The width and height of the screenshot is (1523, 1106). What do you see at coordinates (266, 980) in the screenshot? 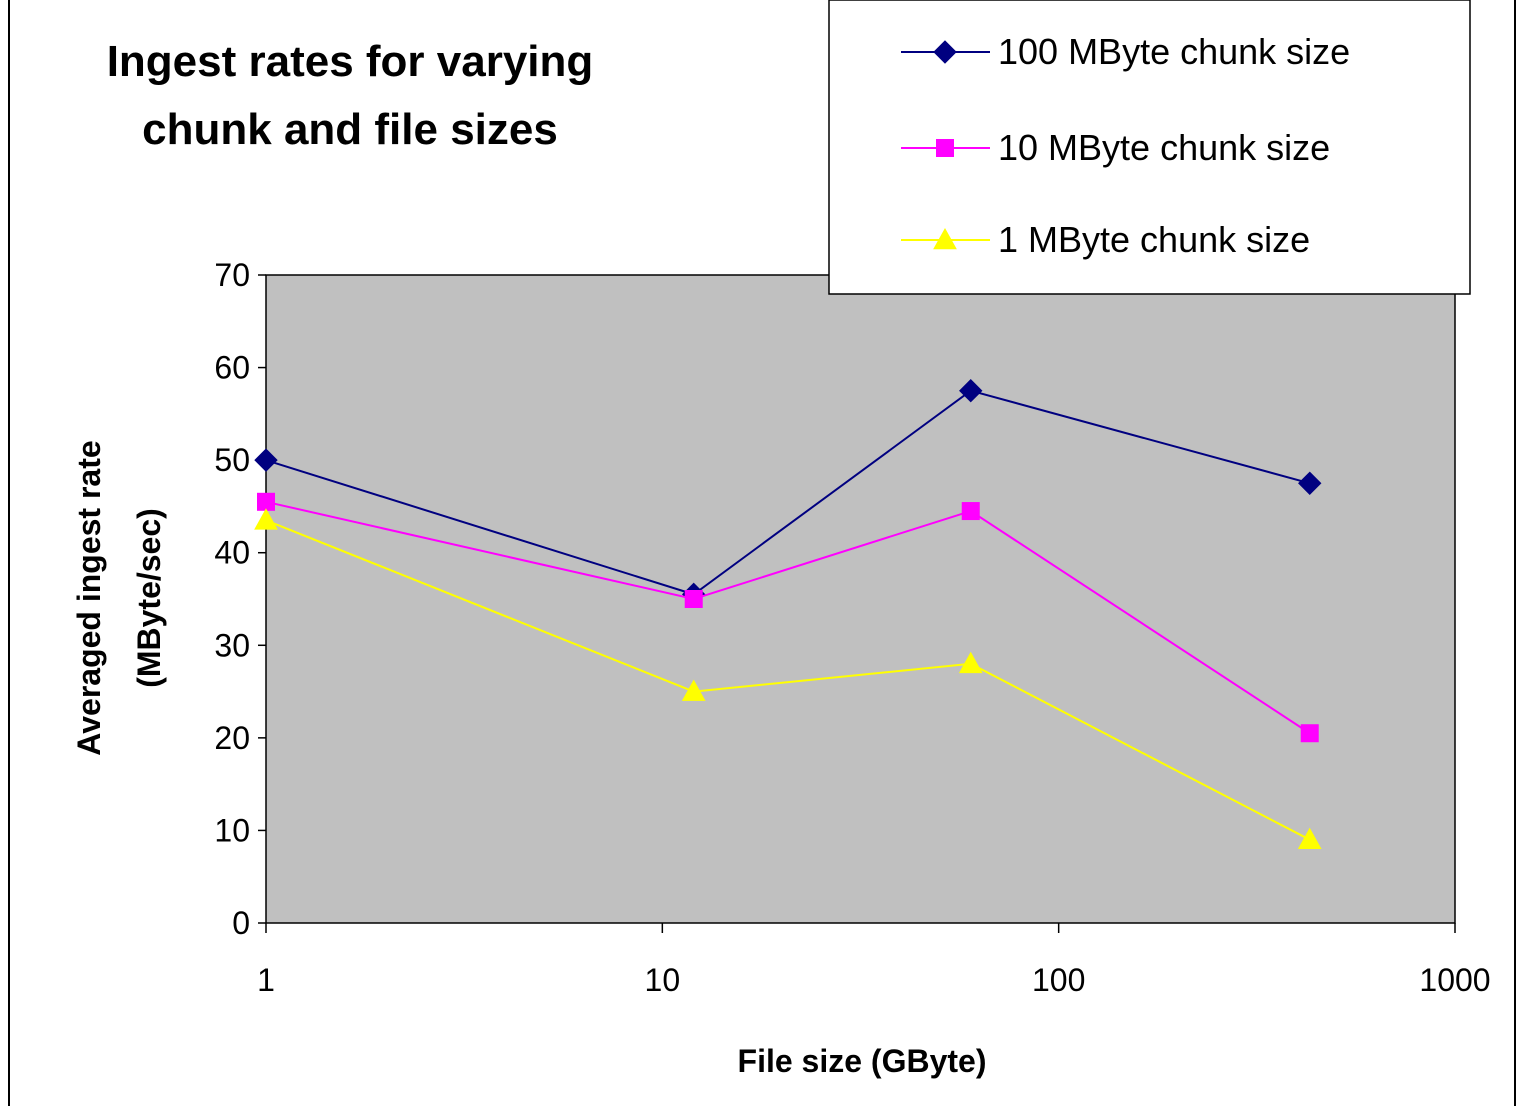
I see `x-tick-label: 1` at bounding box center [266, 980].